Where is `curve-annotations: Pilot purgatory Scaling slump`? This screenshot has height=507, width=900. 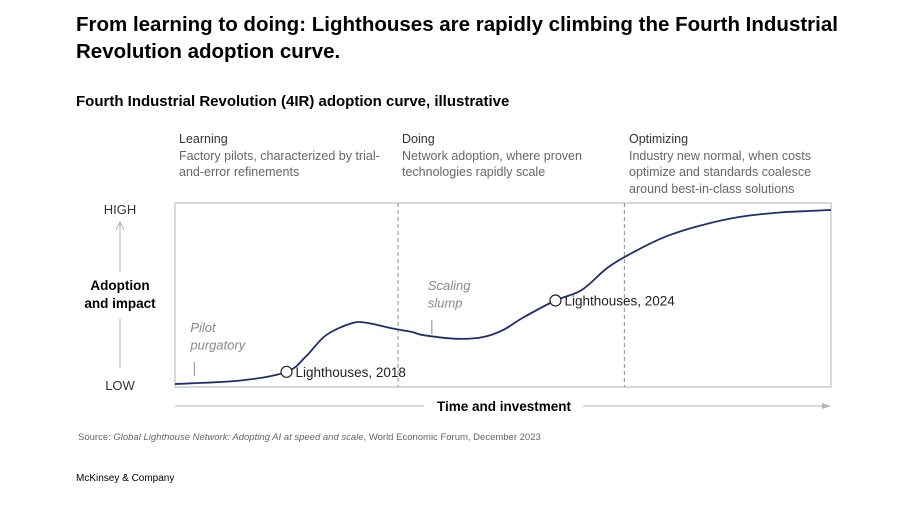
curve-annotations: Pilot purgatory Scaling slump is located at coordinates (330, 327).